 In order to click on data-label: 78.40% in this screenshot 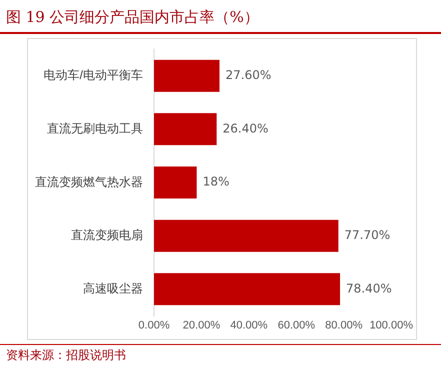, I will do `click(369, 288)`.